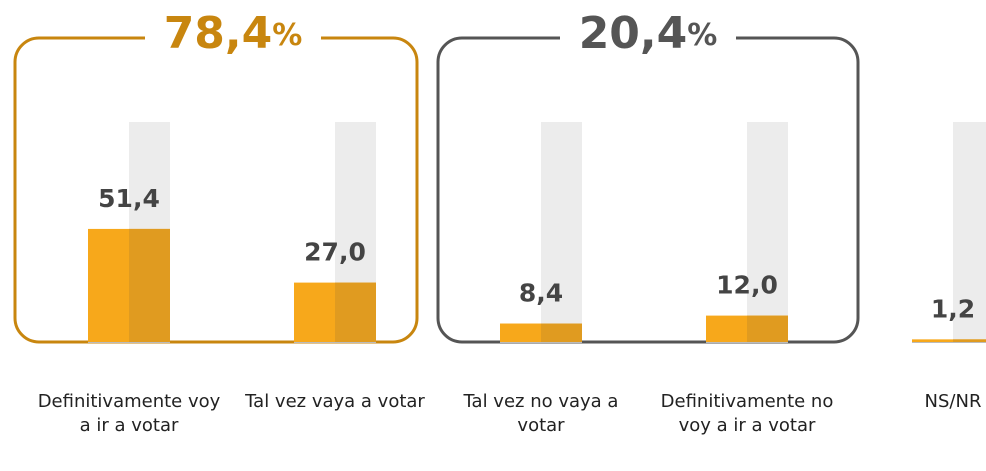  Describe the element at coordinates (953, 308) in the screenshot. I see `value-label: 1,2` at that location.